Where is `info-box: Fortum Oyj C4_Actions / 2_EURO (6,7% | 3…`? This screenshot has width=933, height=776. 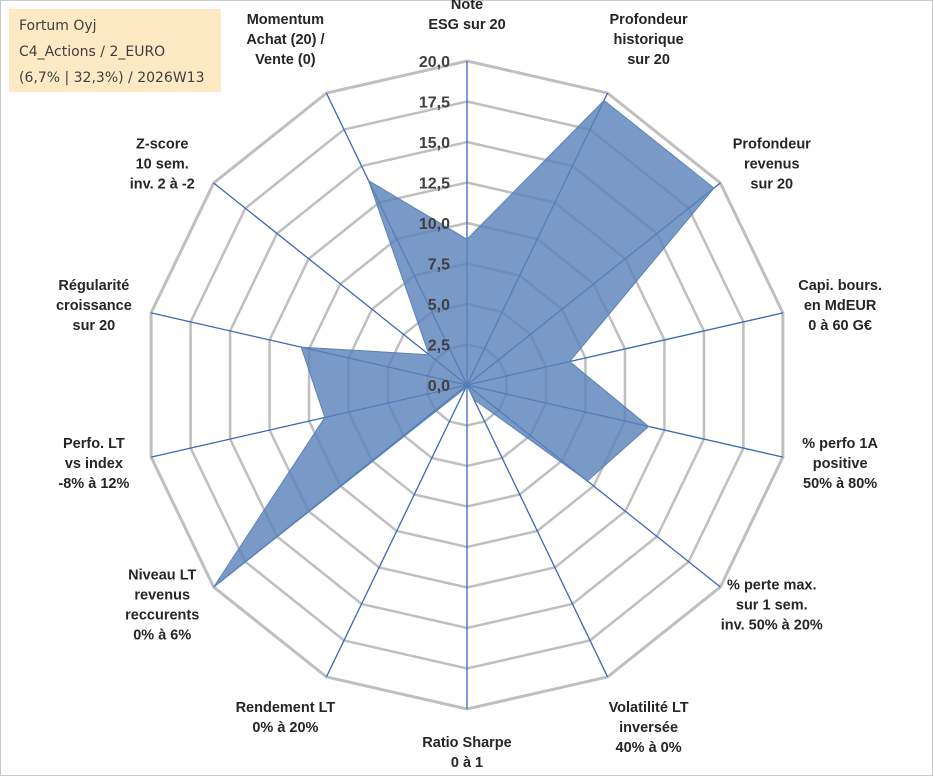
info-box: Fortum Oyj C4_Actions / 2_EURO (6,7% | 3… is located at coordinates (115, 50).